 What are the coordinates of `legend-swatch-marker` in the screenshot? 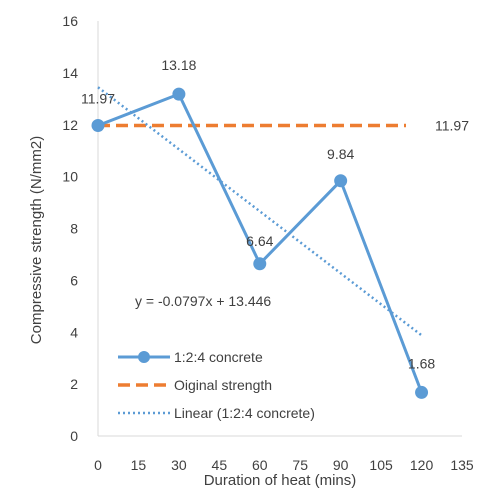 It's located at (144, 357).